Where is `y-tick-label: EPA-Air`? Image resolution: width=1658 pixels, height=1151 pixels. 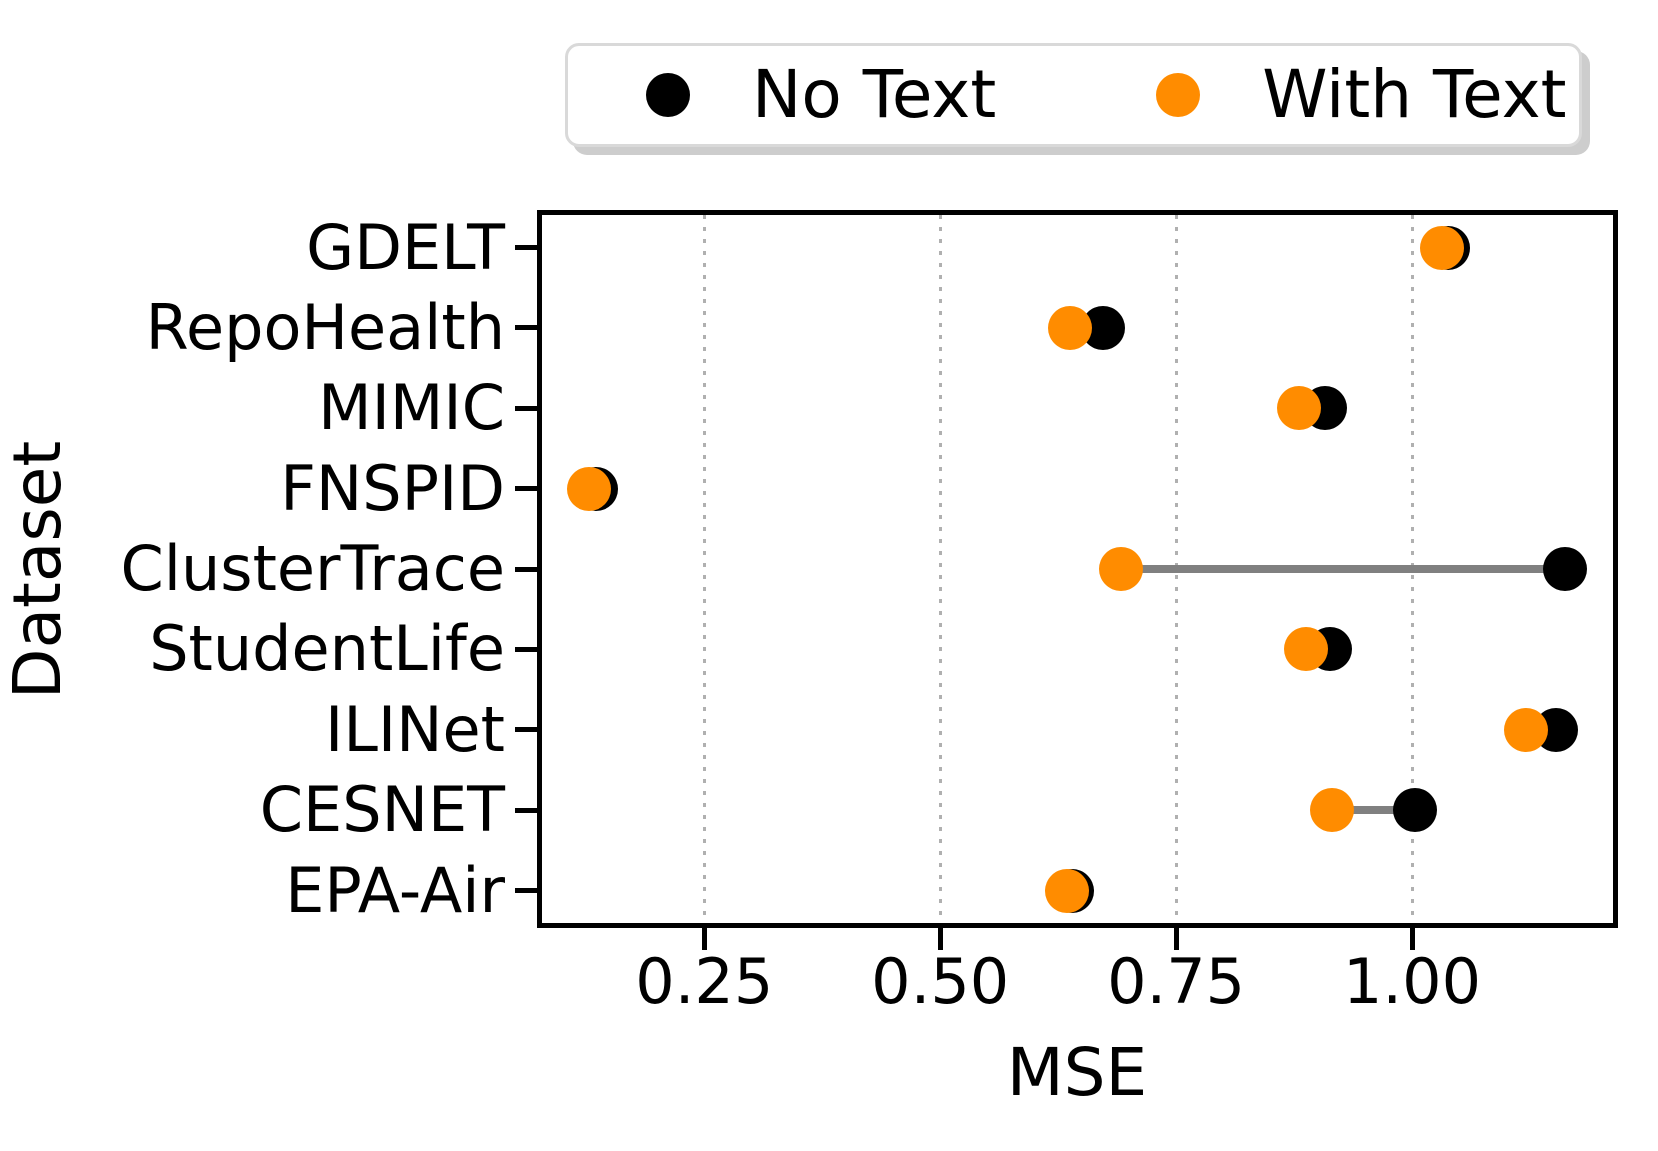 y-tick-label: EPA-Air is located at coordinates (395, 890).